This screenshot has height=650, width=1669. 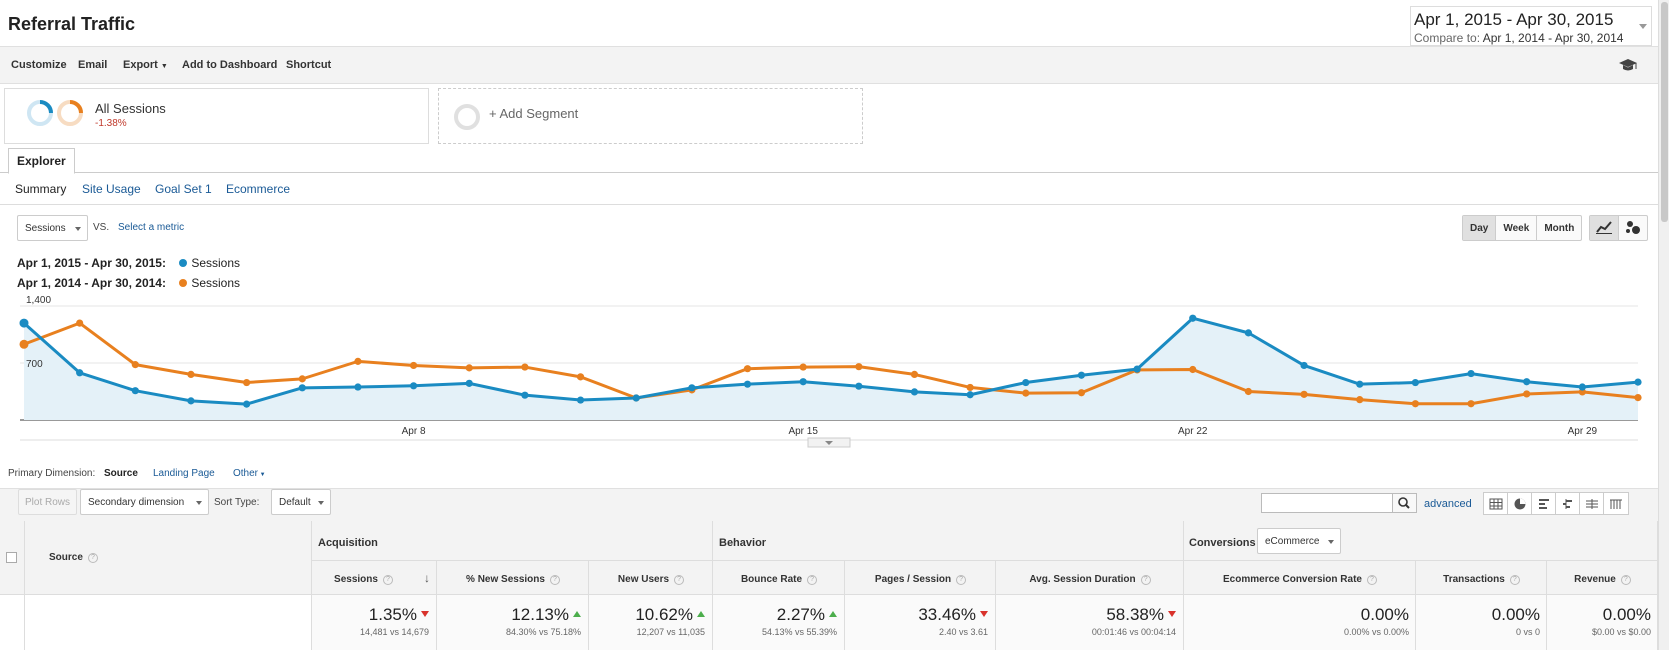 What do you see at coordinates (1616, 503) in the screenshot?
I see `pivot-view-button` at bounding box center [1616, 503].